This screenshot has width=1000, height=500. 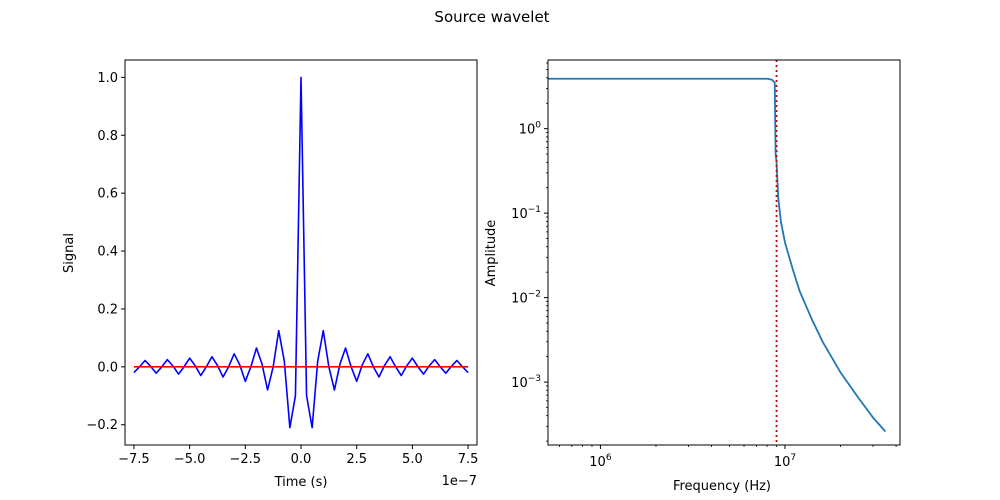 What do you see at coordinates (412, 459) in the screenshot?
I see `left-x-tick-label: 5.0` at bounding box center [412, 459].